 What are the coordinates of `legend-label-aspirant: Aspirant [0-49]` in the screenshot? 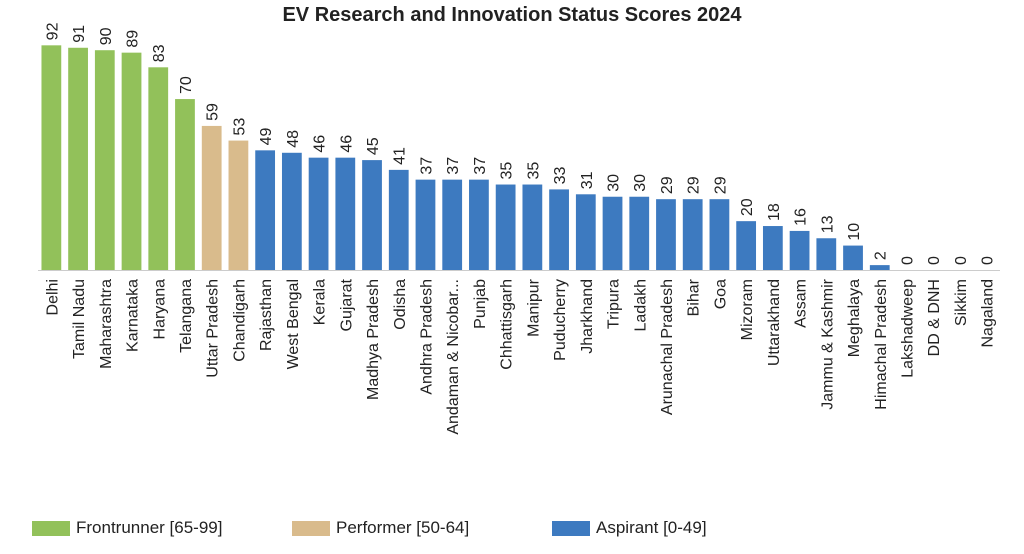 It's located at (651, 527).